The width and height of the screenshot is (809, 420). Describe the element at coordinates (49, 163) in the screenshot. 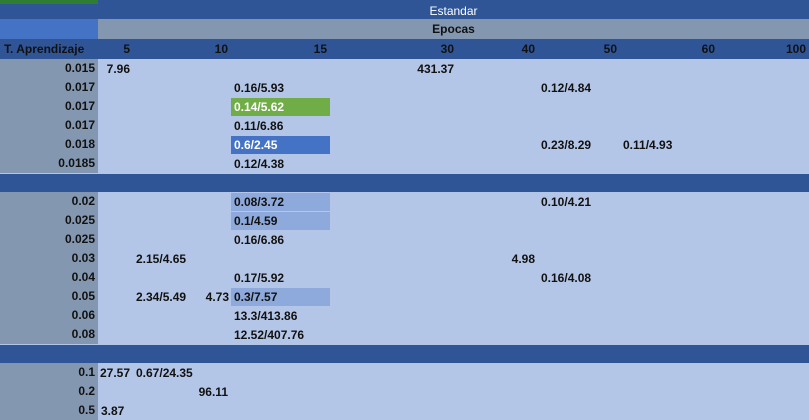

I see `learning-rate-cell: 0.0185` at that location.